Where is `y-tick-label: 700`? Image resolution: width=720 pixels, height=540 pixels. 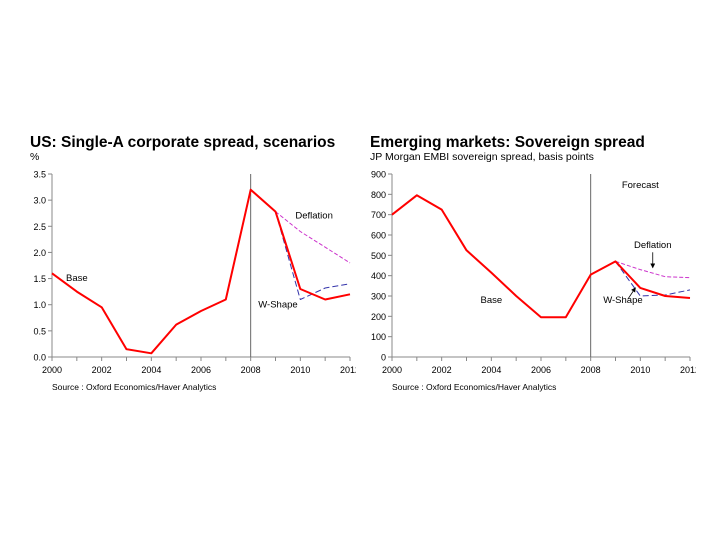
y-tick-label: 700 is located at coordinates (378, 215).